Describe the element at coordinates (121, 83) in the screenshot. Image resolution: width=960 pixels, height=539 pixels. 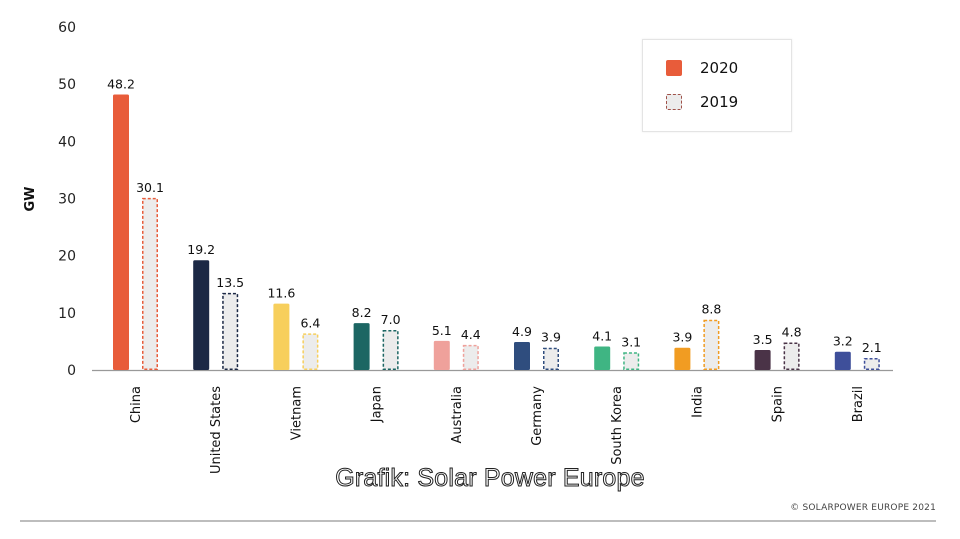
I see `value-label: 48.2` at that location.